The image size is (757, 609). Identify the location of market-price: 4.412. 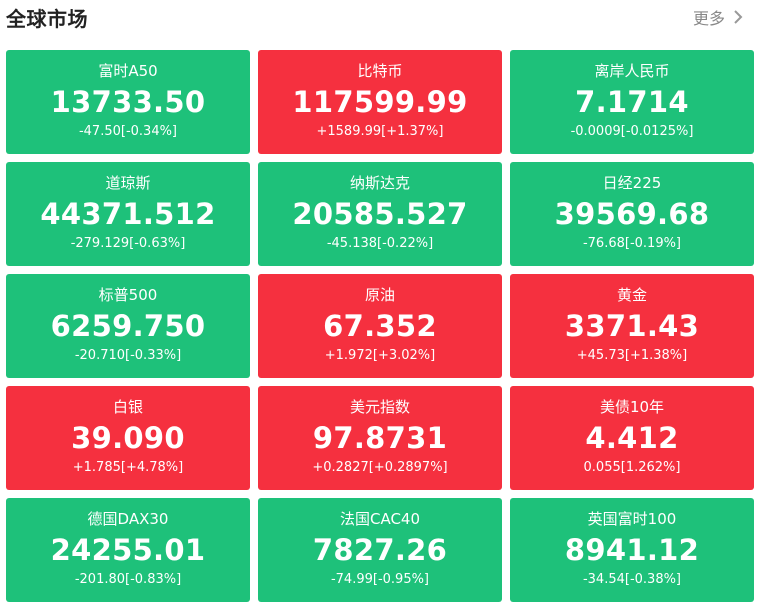
(632, 438).